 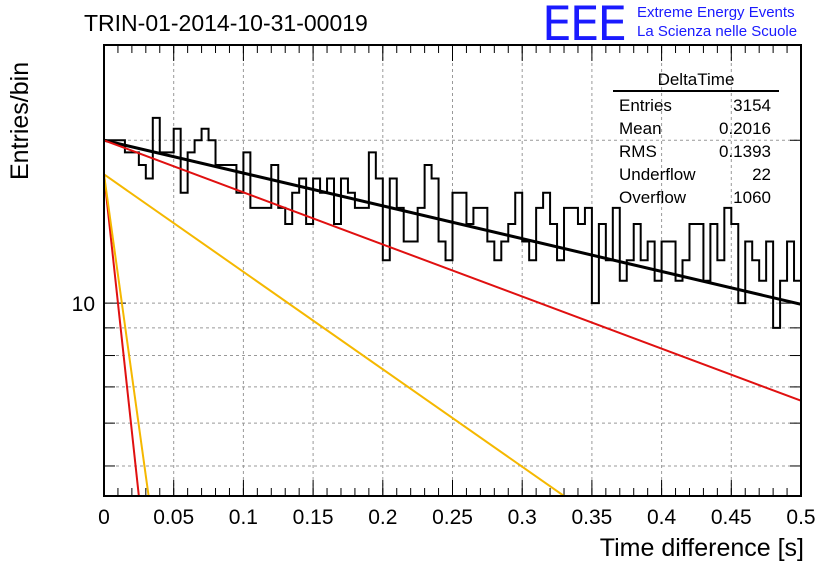 I want to click on y-axis-label: Entries/bin, so click(x=20, y=120).